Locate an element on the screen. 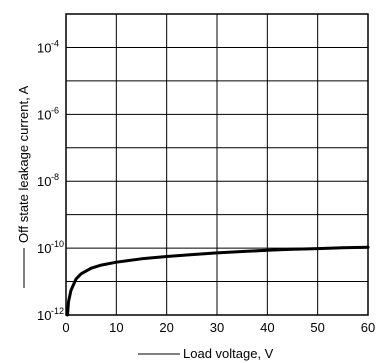  y-axis-title: Off state leakage current, A is located at coordinates (23, 186).